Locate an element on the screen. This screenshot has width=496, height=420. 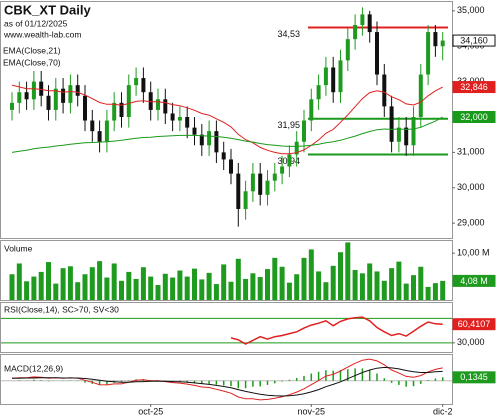
y-tick-label: 33,000 is located at coordinates (471, 81).